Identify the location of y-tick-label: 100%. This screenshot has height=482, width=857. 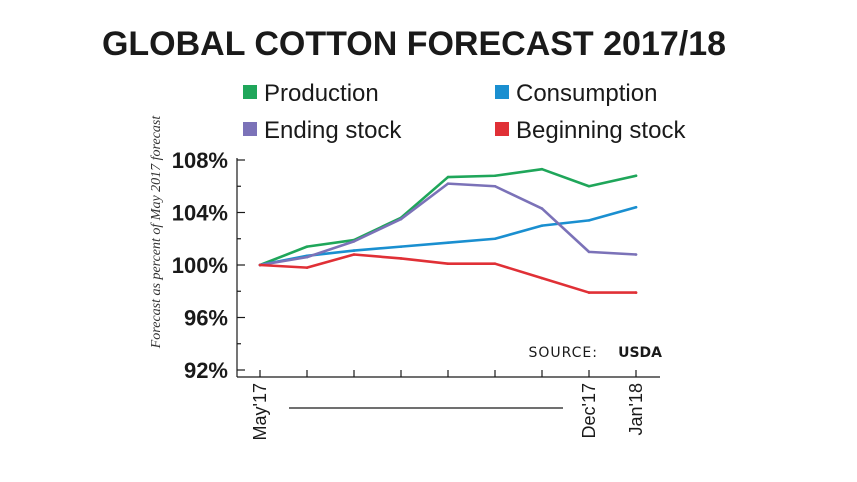
(200, 265).